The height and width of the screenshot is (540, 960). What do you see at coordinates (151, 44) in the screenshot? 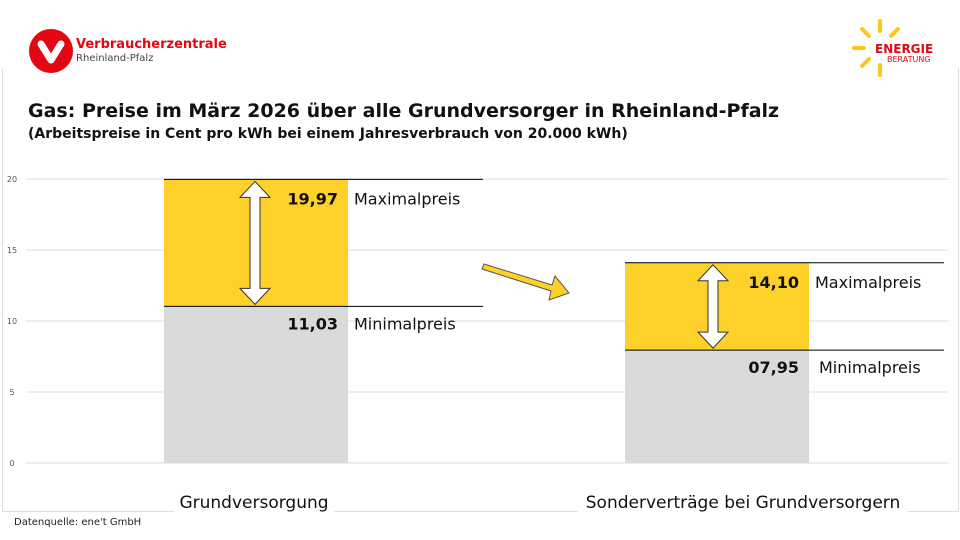
I see `vz-logo-name: Verbraucherzentrale` at bounding box center [151, 44].